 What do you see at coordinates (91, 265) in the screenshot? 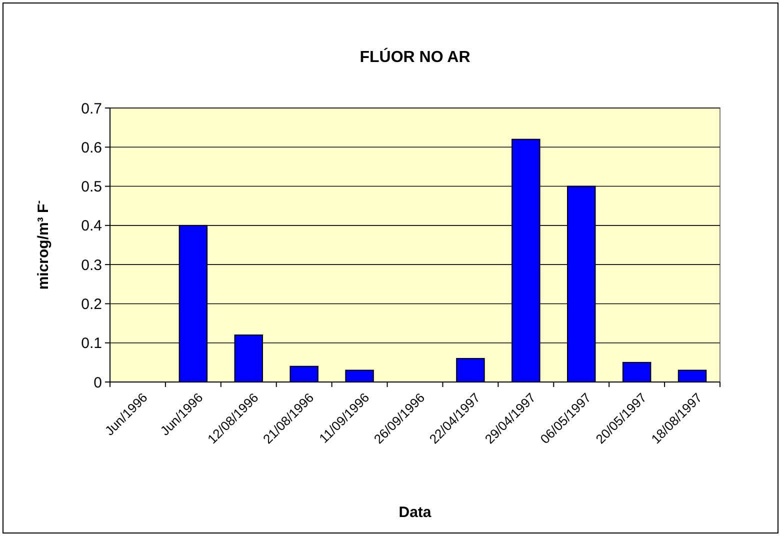
I see `y-tick-label: 0.3` at bounding box center [91, 265].